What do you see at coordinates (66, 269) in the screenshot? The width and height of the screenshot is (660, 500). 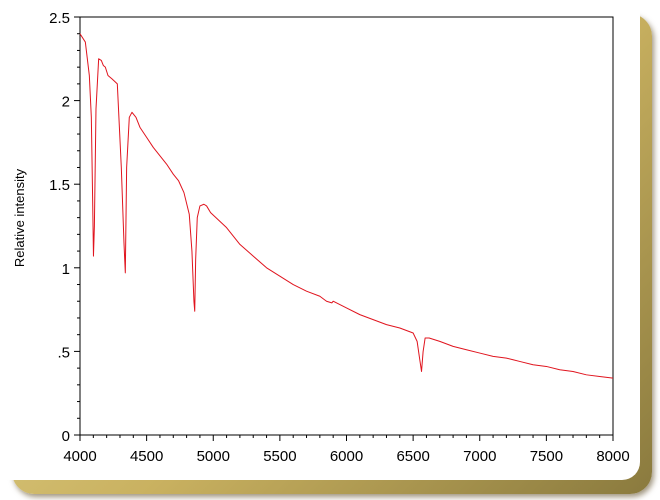 I see `y-tick-label: 1` at bounding box center [66, 269].